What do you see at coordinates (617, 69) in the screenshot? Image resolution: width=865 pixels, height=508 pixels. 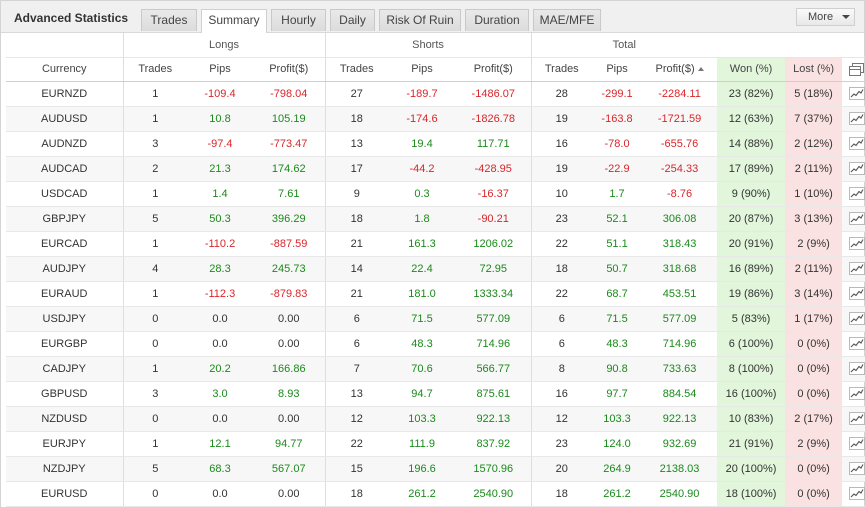 I see `col-total-pips: Pips` at bounding box center [617, 69].